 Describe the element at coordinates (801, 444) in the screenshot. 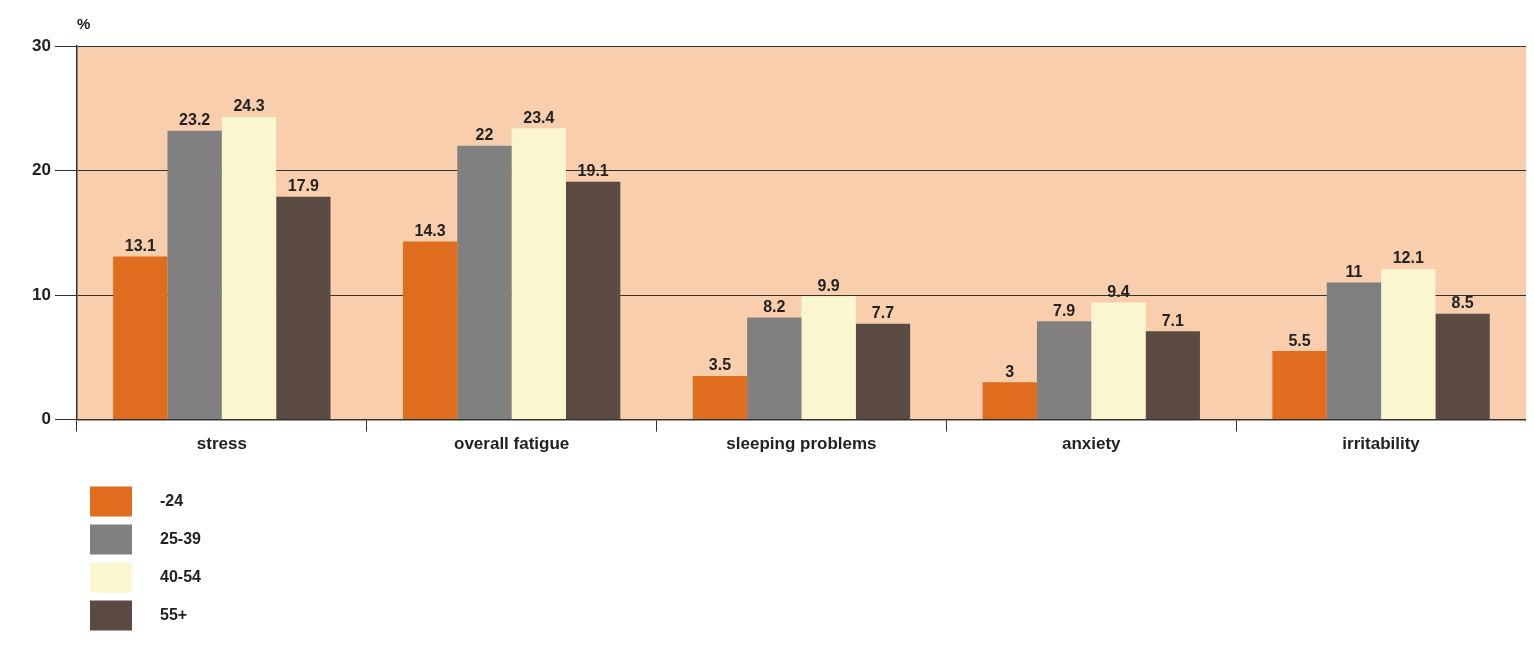

I see `x-tick-label: sleeping problems` at that location.